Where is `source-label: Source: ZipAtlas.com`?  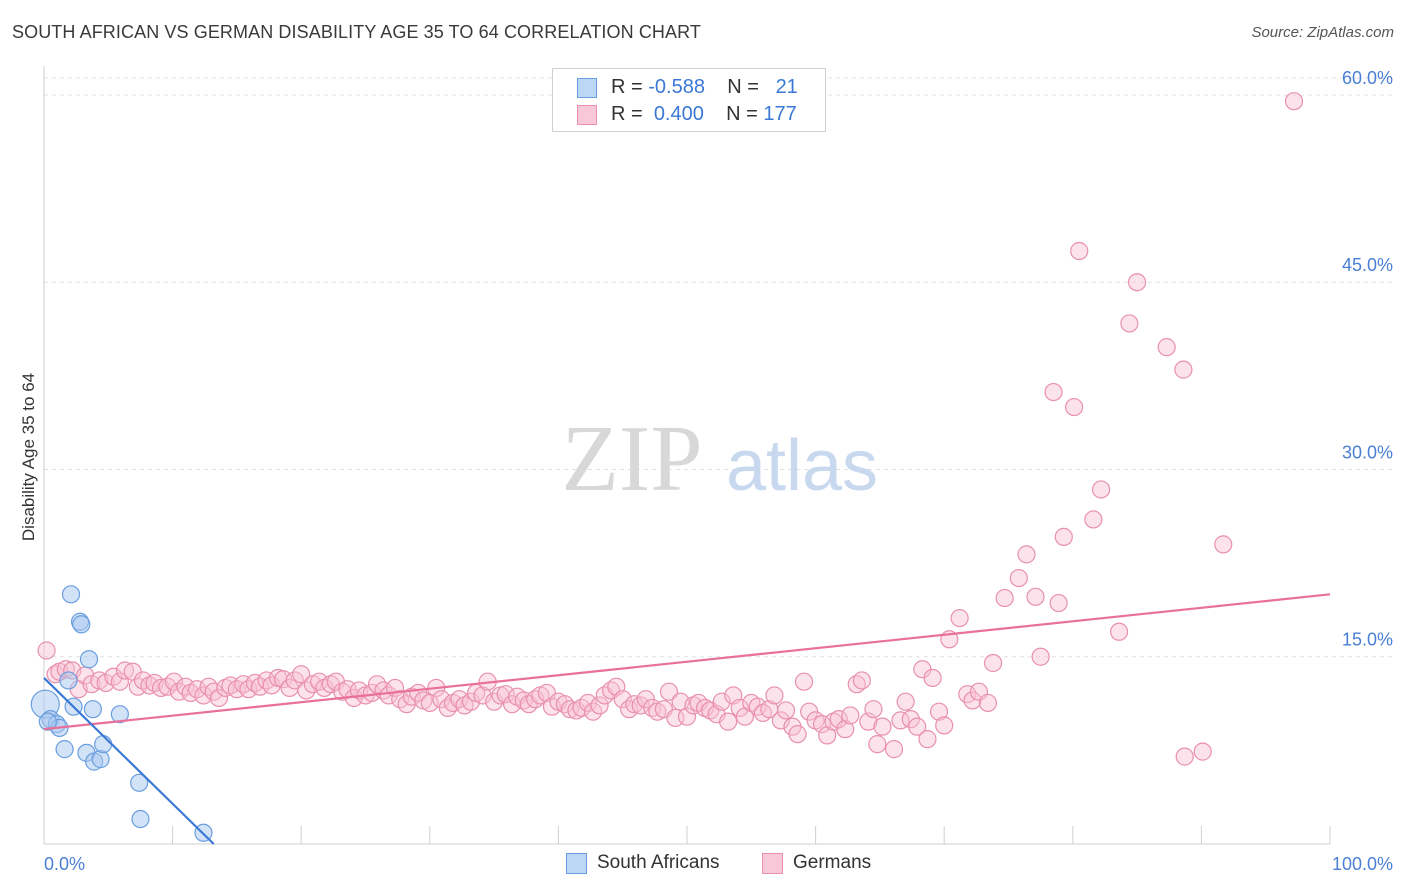 source-label: Source: ZipAtlas.com is located at coordinates (1322, 32).